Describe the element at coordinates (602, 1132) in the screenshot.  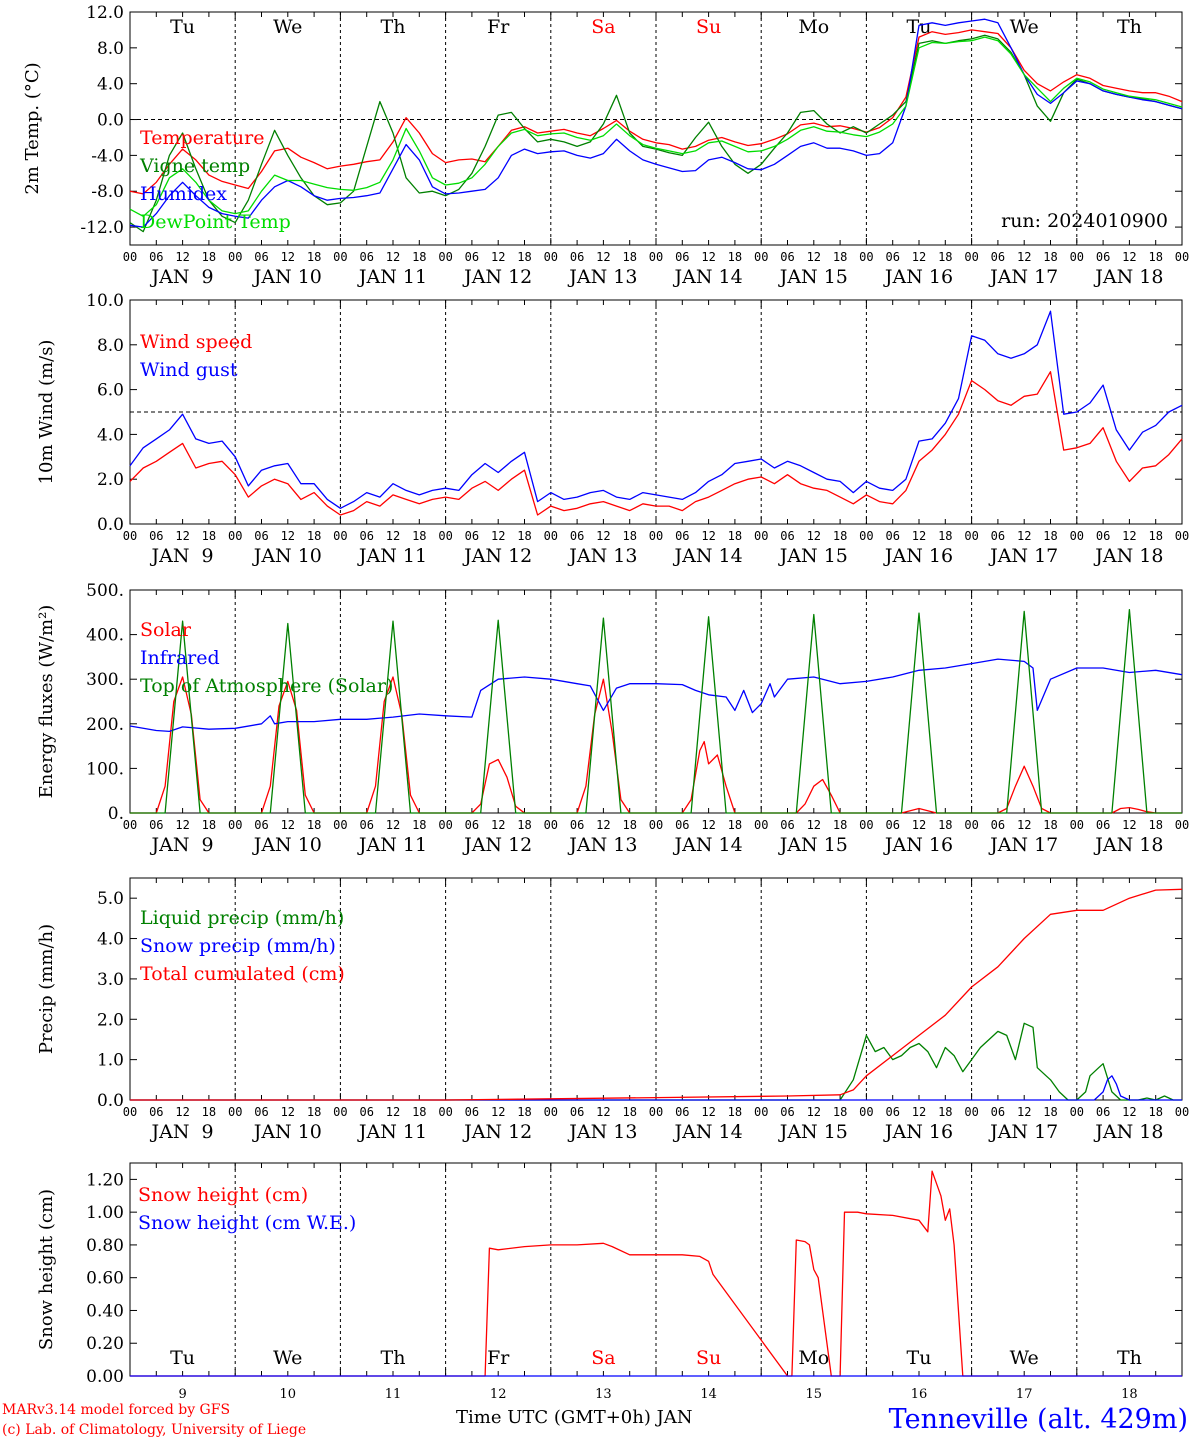
I see `precip-date-label: JAN 13` at that location.